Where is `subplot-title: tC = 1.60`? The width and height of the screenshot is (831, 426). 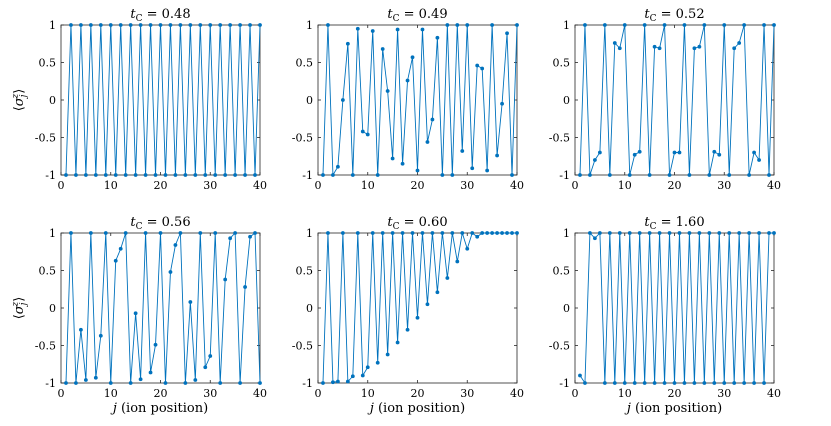 subplot-title: tC = 1.60 is located at coordinates (674, 223).